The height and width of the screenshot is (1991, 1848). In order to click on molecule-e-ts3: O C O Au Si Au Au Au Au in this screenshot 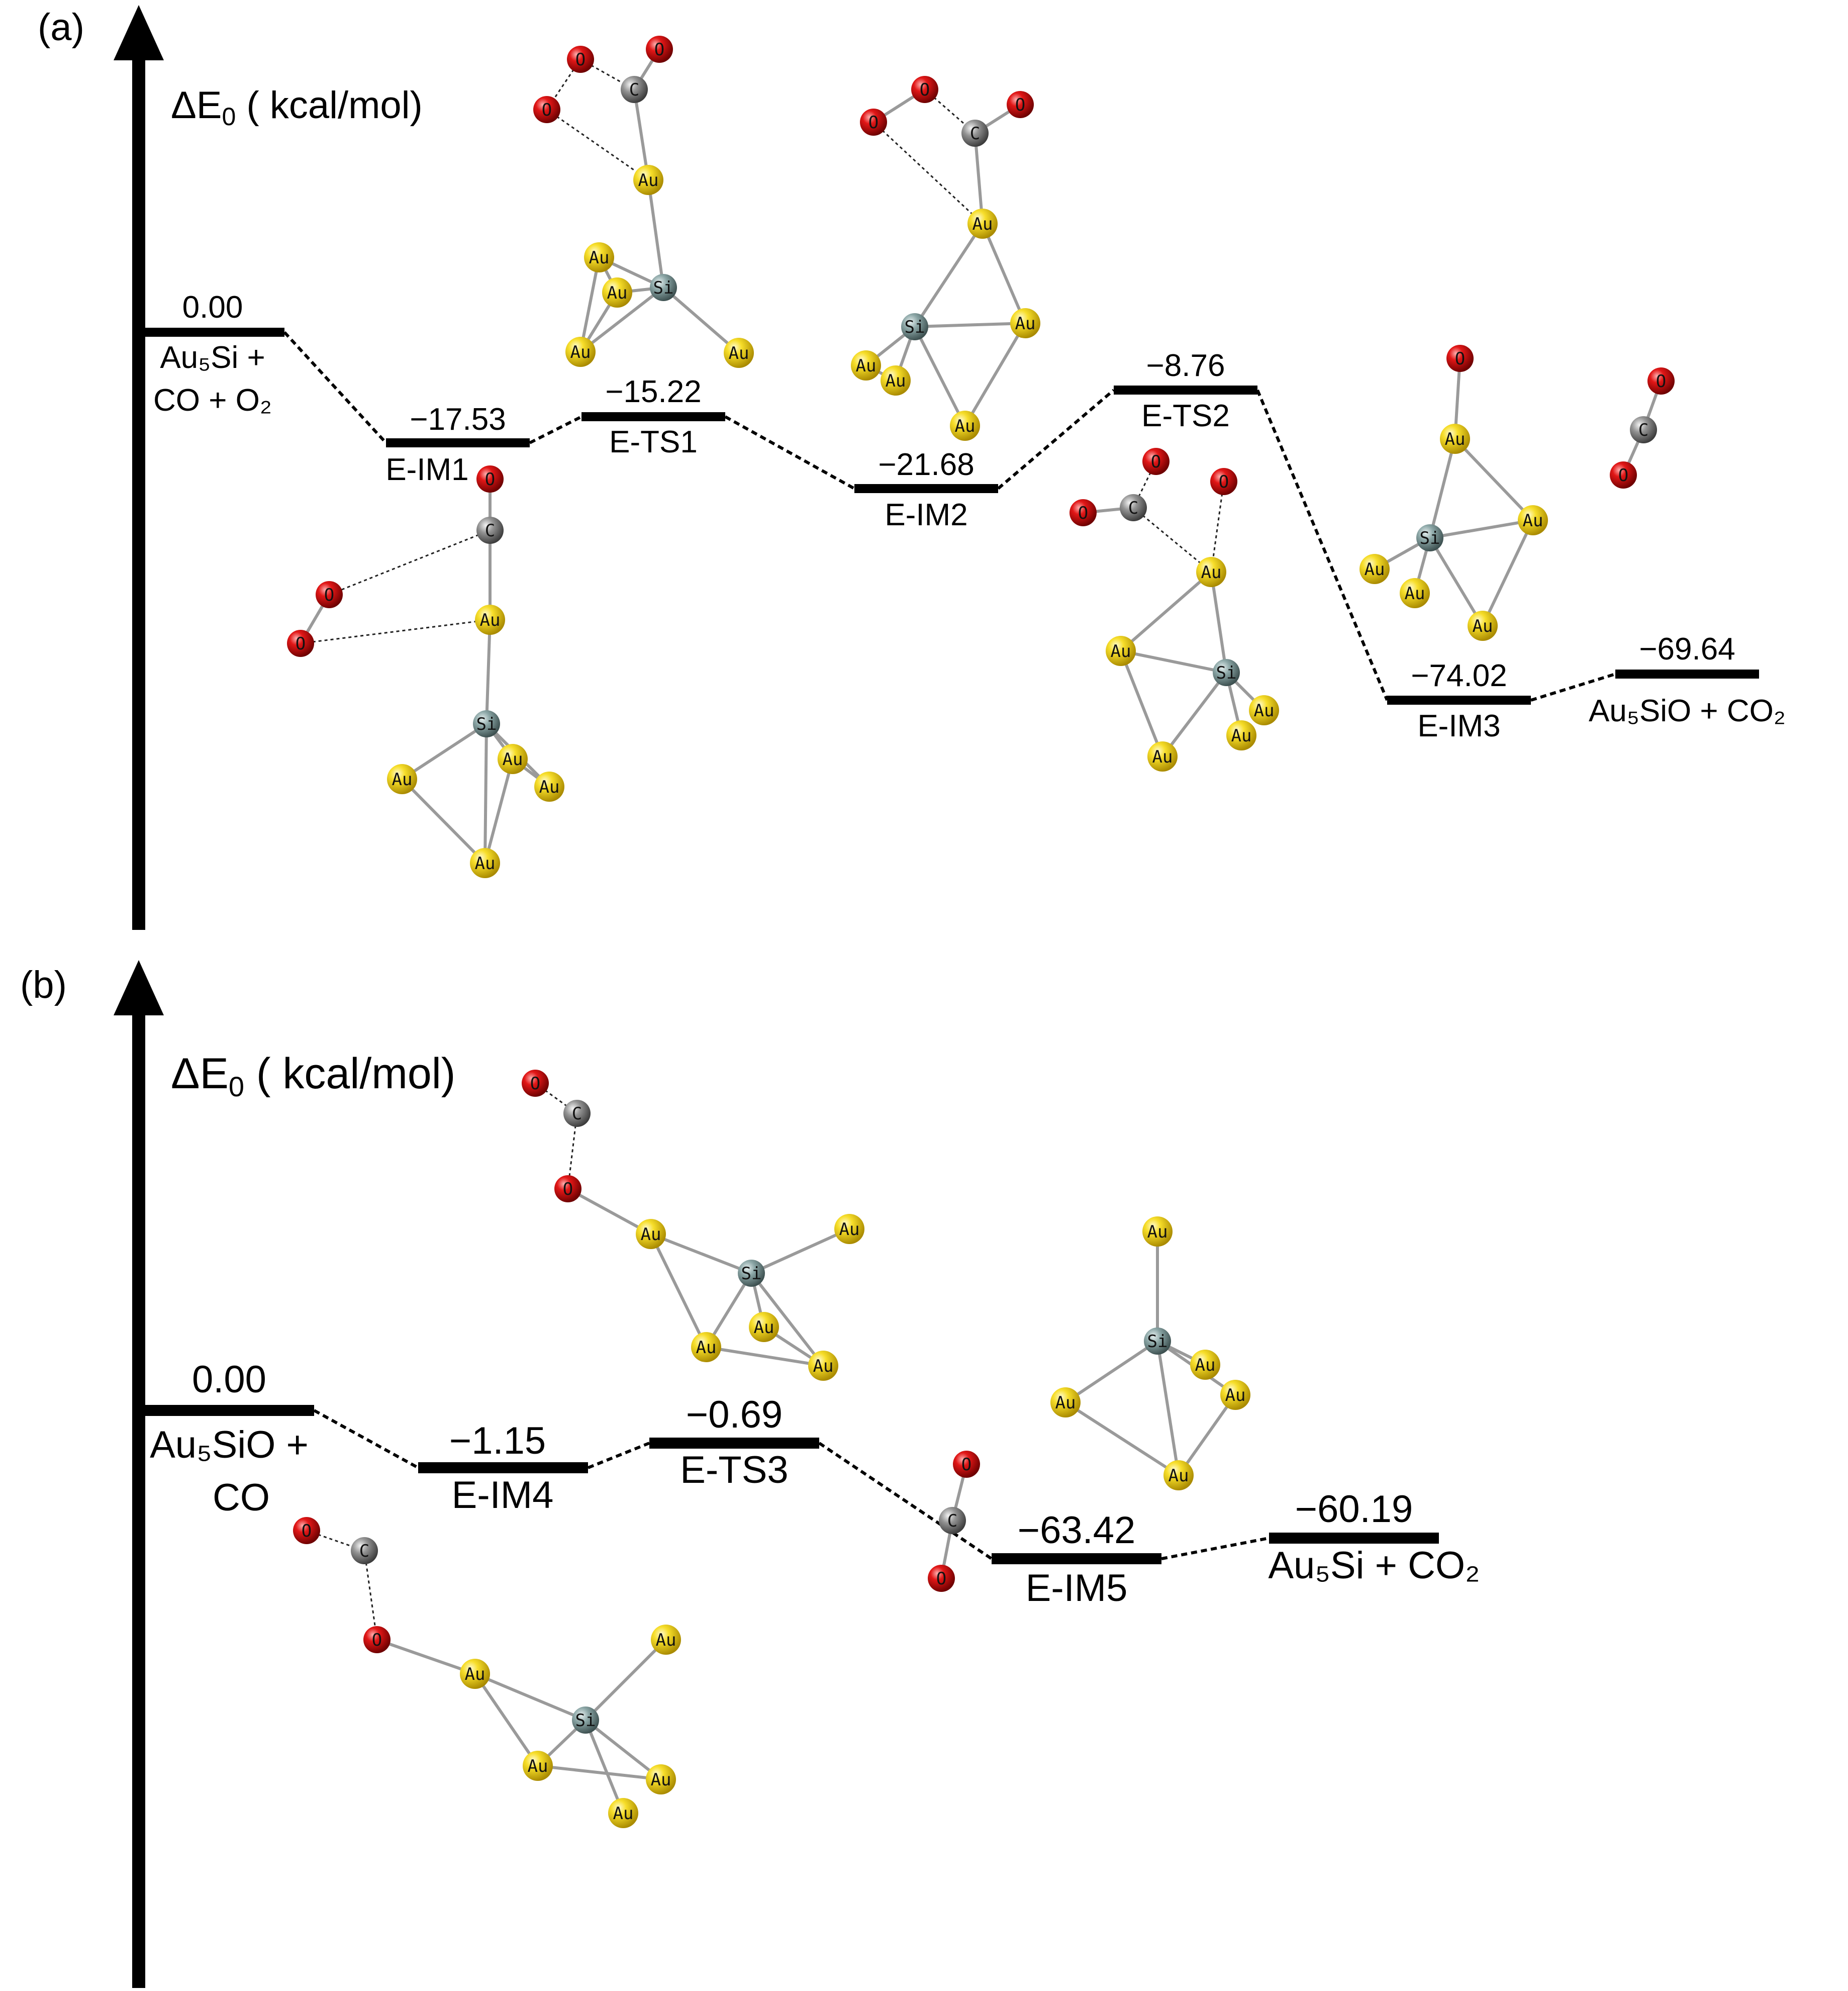, I will do `click(693, 1225)`.